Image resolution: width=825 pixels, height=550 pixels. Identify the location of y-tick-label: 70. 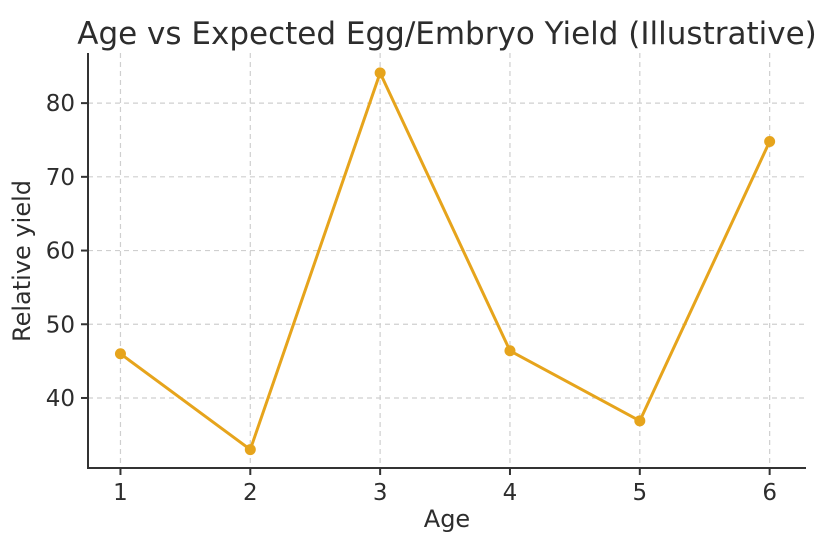
(60, 178).